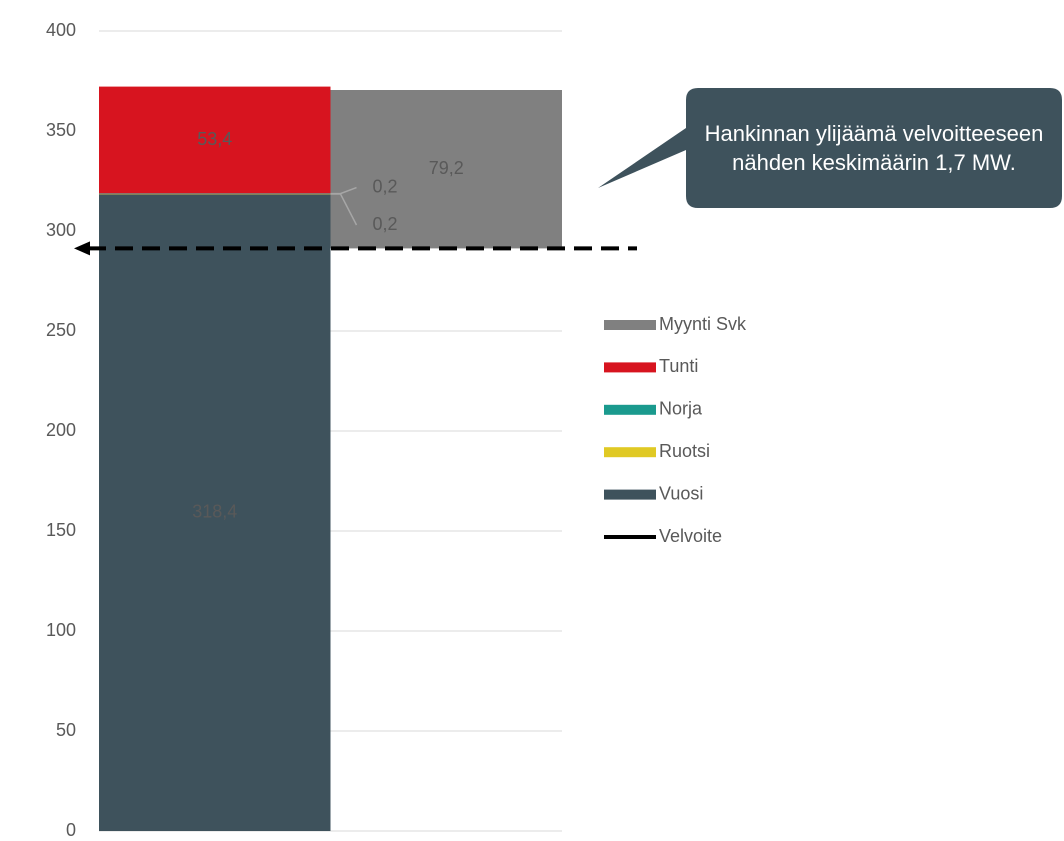 This screenshot has height=841, width=1064. I want to click on y-tick-label: 350, so click(61, 130).